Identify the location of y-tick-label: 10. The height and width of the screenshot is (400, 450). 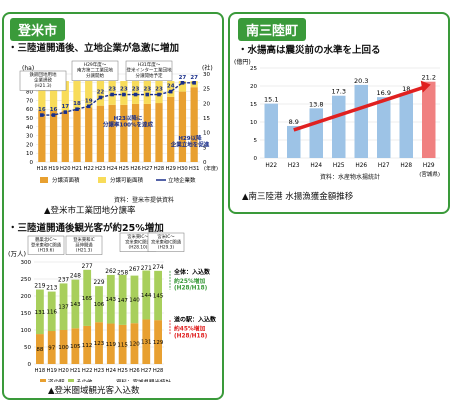
(29, 154).